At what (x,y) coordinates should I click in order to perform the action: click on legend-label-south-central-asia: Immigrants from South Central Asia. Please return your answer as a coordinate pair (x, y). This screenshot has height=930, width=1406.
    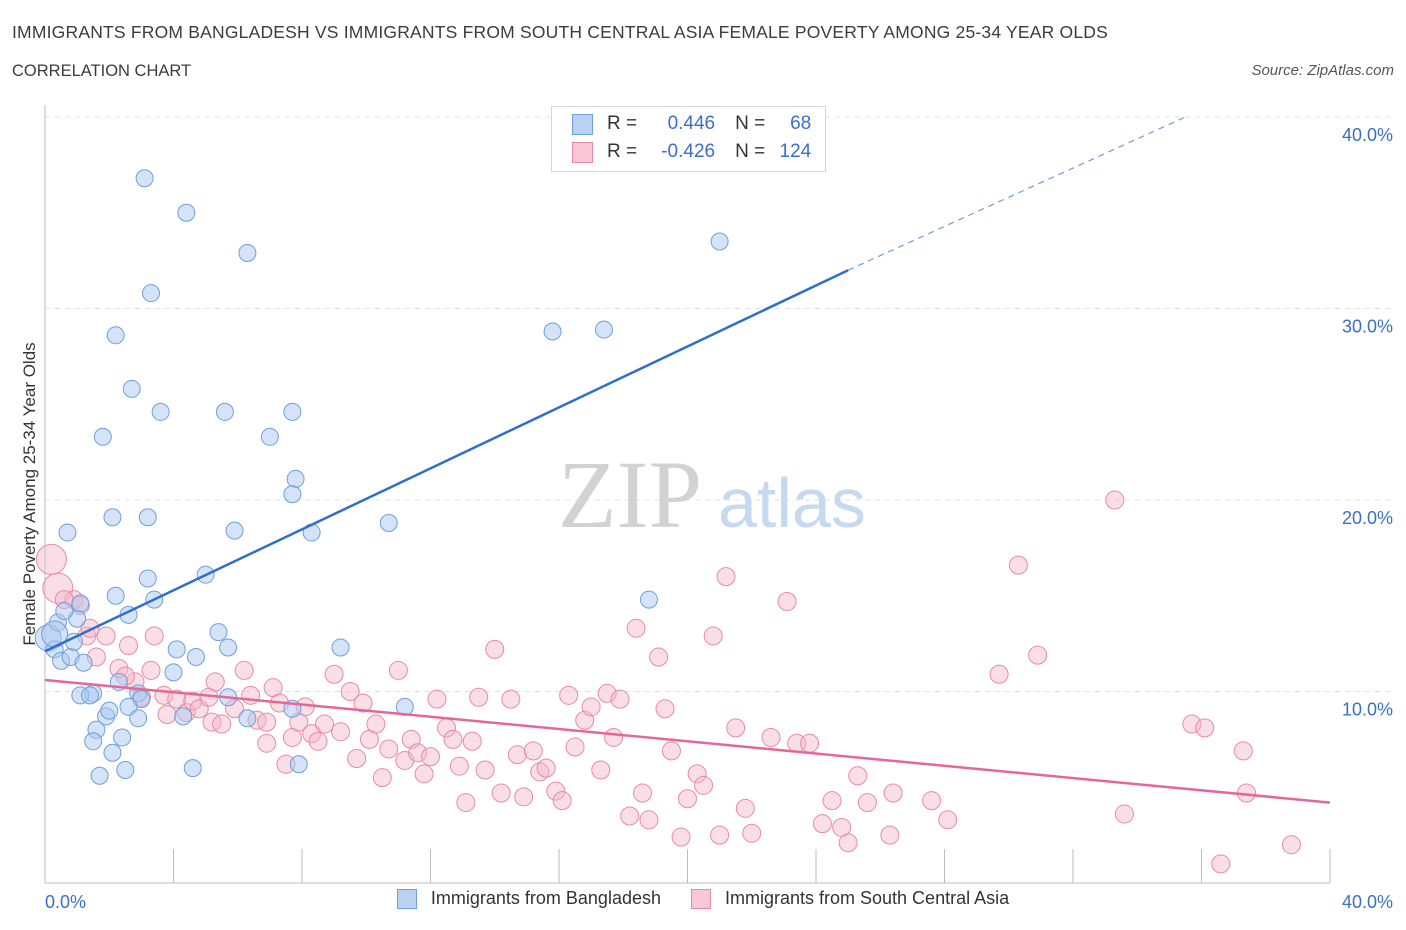
    Looking at the image, I should click on (867, 898).